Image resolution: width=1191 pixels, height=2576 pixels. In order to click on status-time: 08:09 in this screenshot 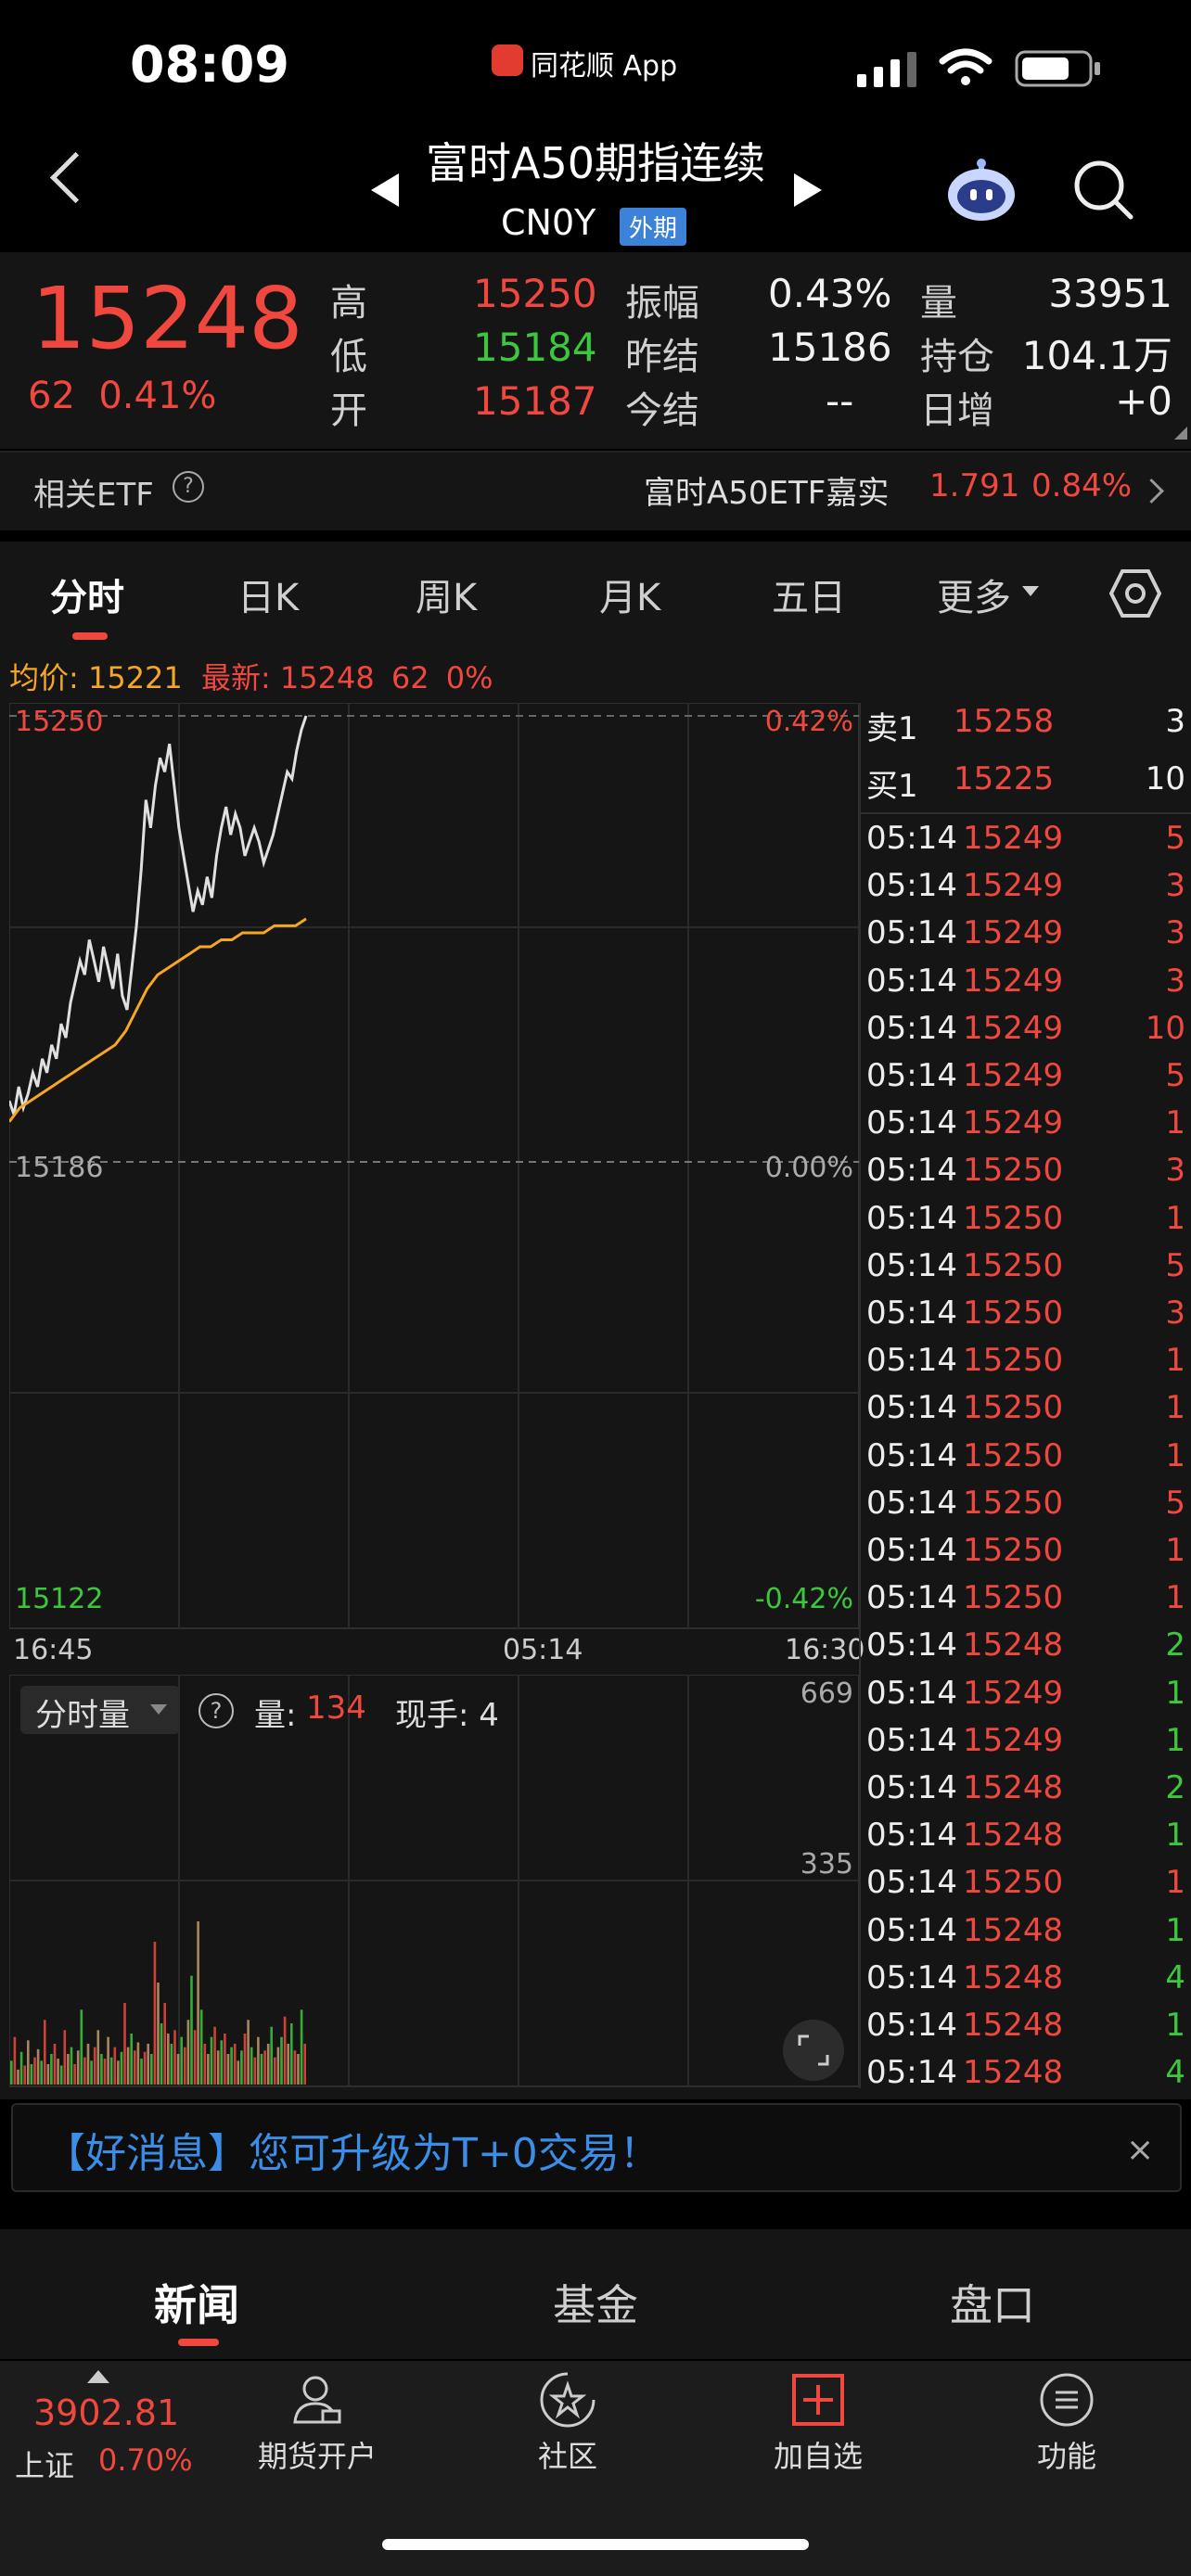, I will do `click(209, 64)`.